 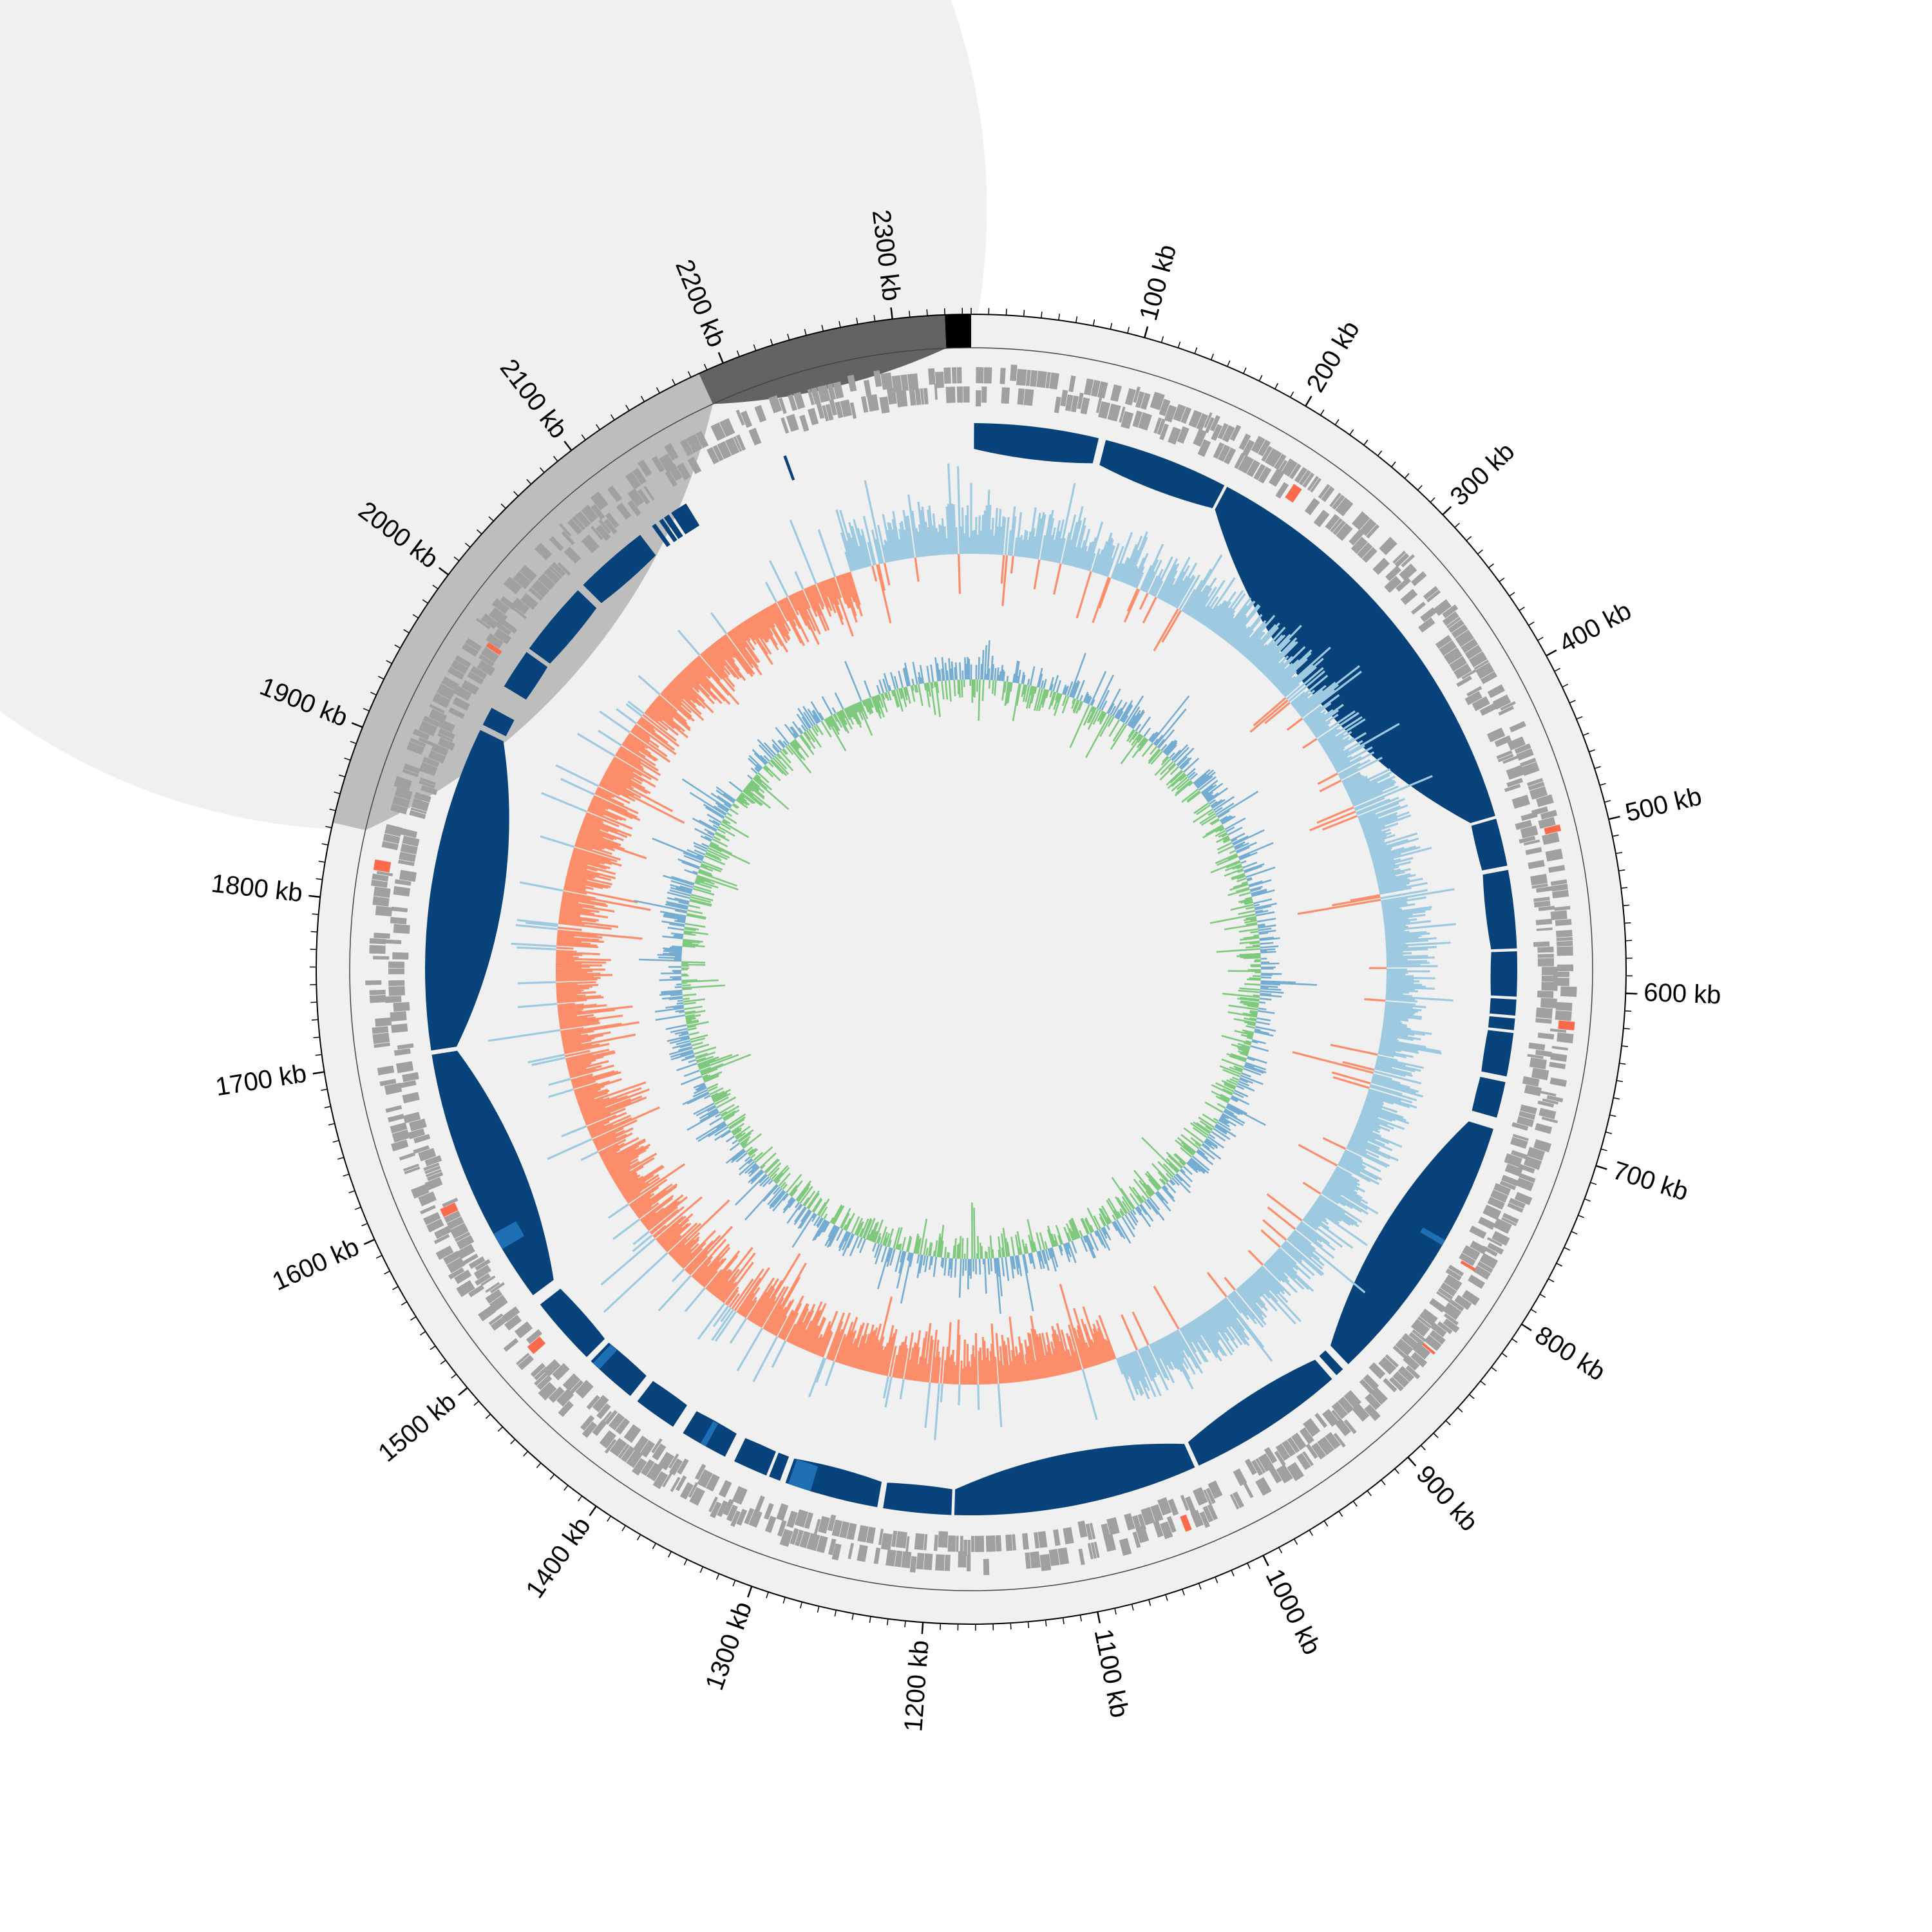 I want to click on major-tick, so click(x=750, y=1592).